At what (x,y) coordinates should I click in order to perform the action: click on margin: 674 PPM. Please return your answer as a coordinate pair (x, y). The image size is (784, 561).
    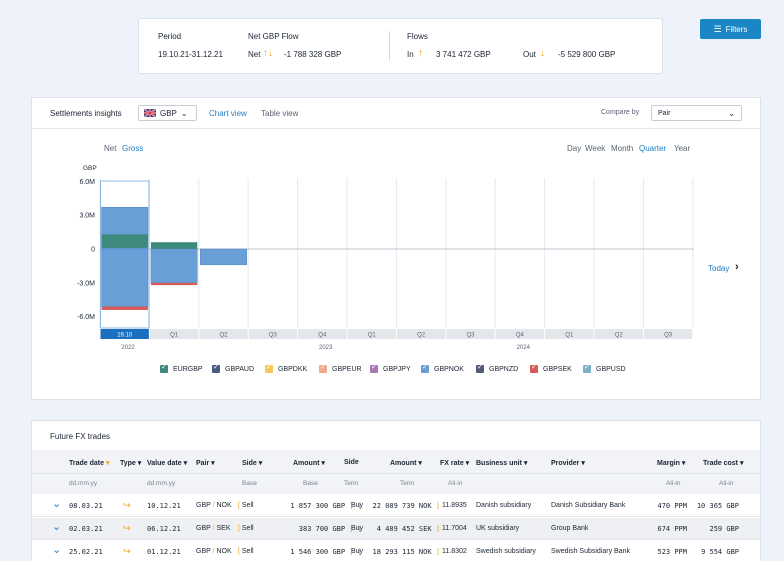
    Looking at the image, I should click on (672, 529).